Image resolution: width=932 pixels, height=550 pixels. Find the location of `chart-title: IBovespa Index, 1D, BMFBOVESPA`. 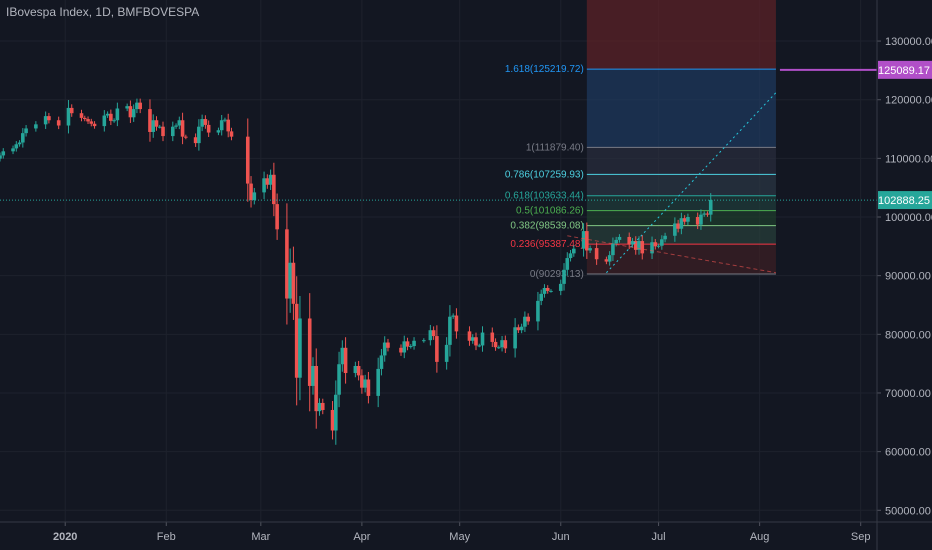

chart-title: IBovespa Index, 1D, BMFBOVESPA is located at coordinates (103, 12).